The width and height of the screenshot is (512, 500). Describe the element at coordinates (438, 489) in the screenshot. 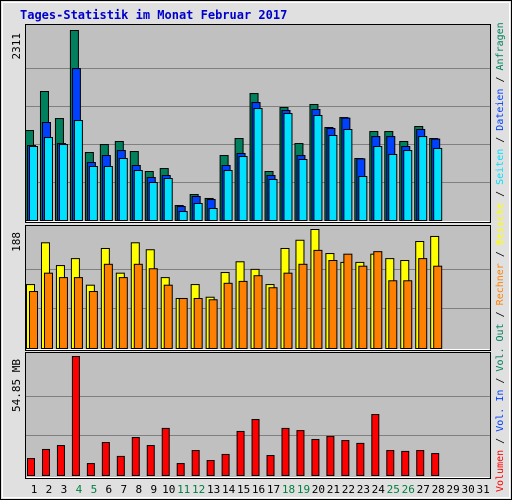

I see `x-tick-label: 28` at that location.